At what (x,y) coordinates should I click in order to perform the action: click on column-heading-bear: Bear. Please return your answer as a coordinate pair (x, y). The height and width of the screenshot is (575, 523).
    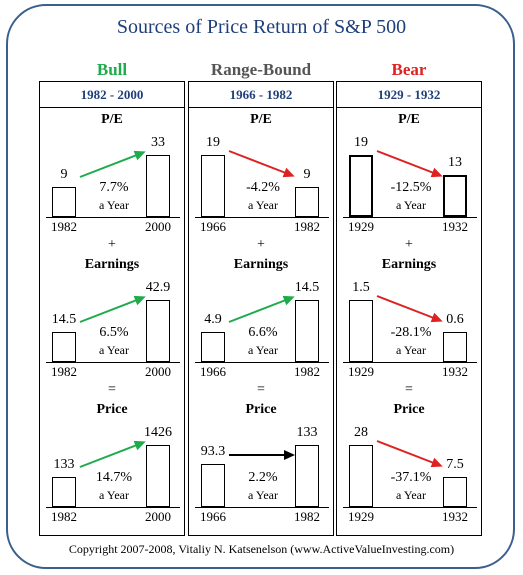
    Looking at the image, I should click on (409, 69).